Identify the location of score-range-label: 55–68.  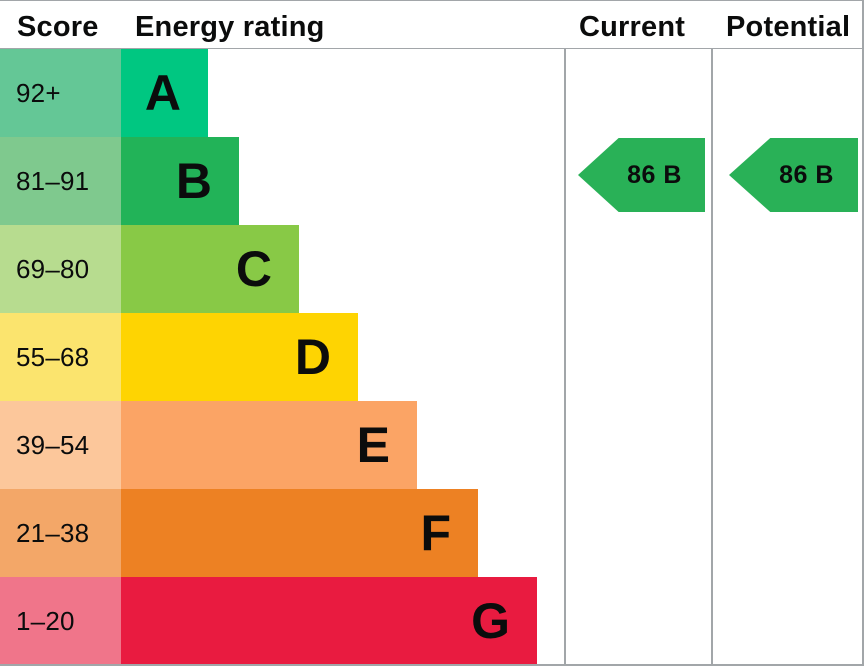
(53, 356).